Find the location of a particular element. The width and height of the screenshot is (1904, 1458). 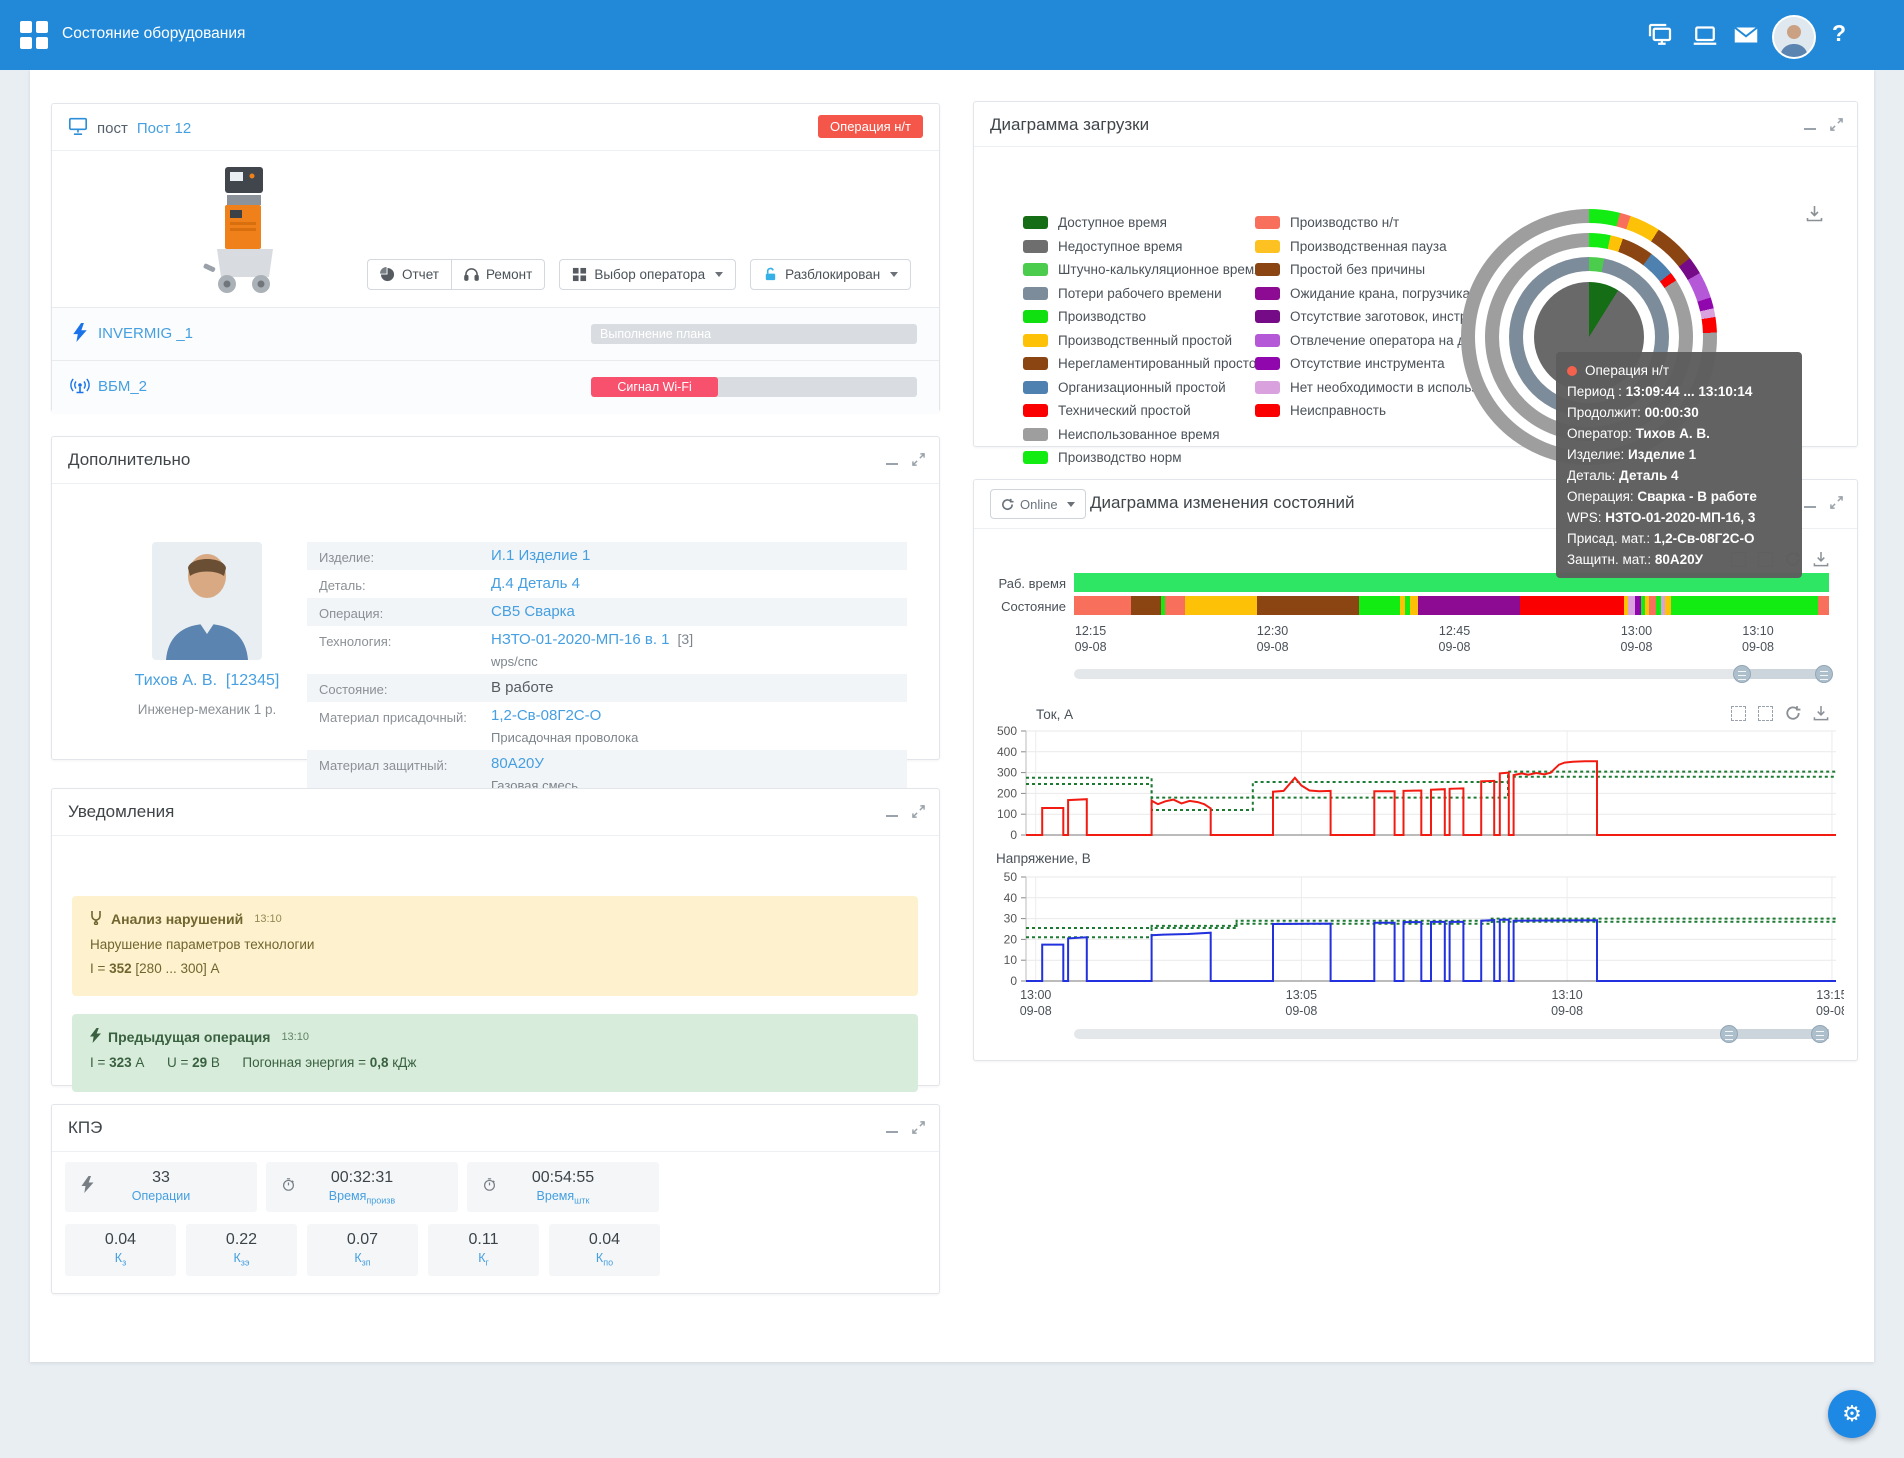

svg-text: 30 is located at coordinates (1011, 919).